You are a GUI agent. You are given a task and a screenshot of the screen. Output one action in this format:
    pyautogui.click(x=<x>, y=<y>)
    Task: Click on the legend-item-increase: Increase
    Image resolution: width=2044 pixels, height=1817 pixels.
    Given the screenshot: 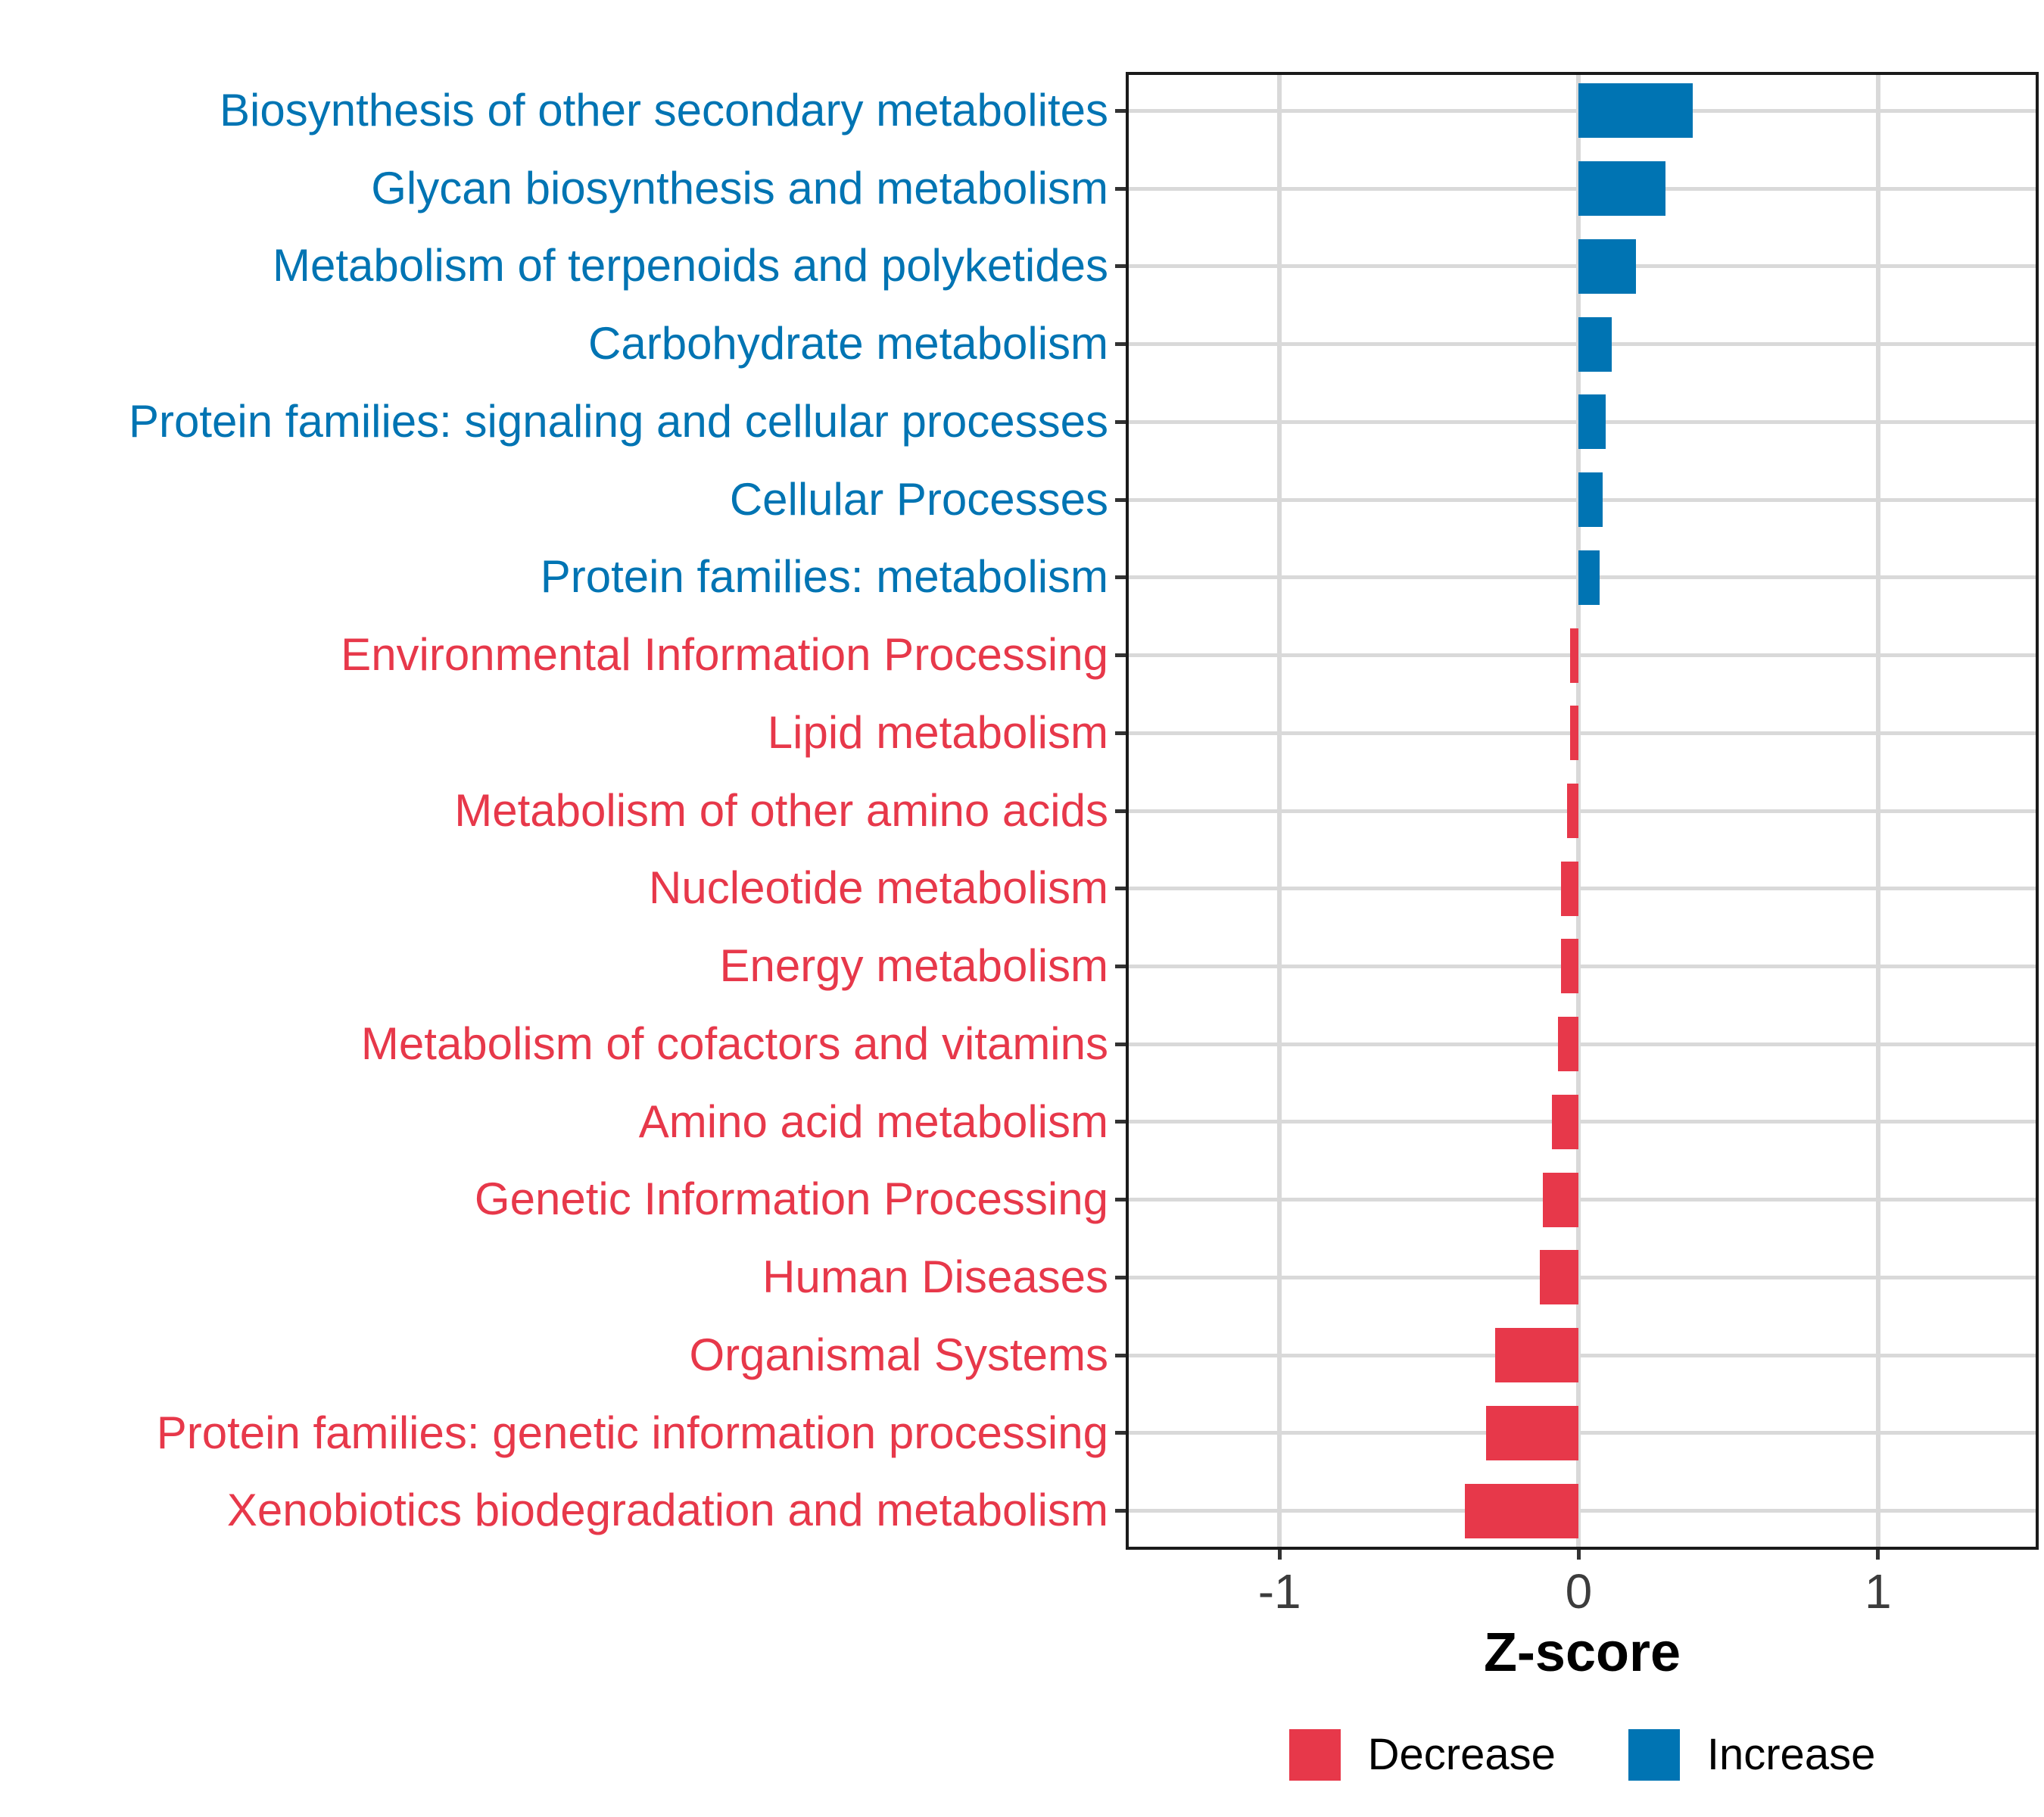 What is the action you would take?
    pyautogui.click(x=1751, y=1755)
    